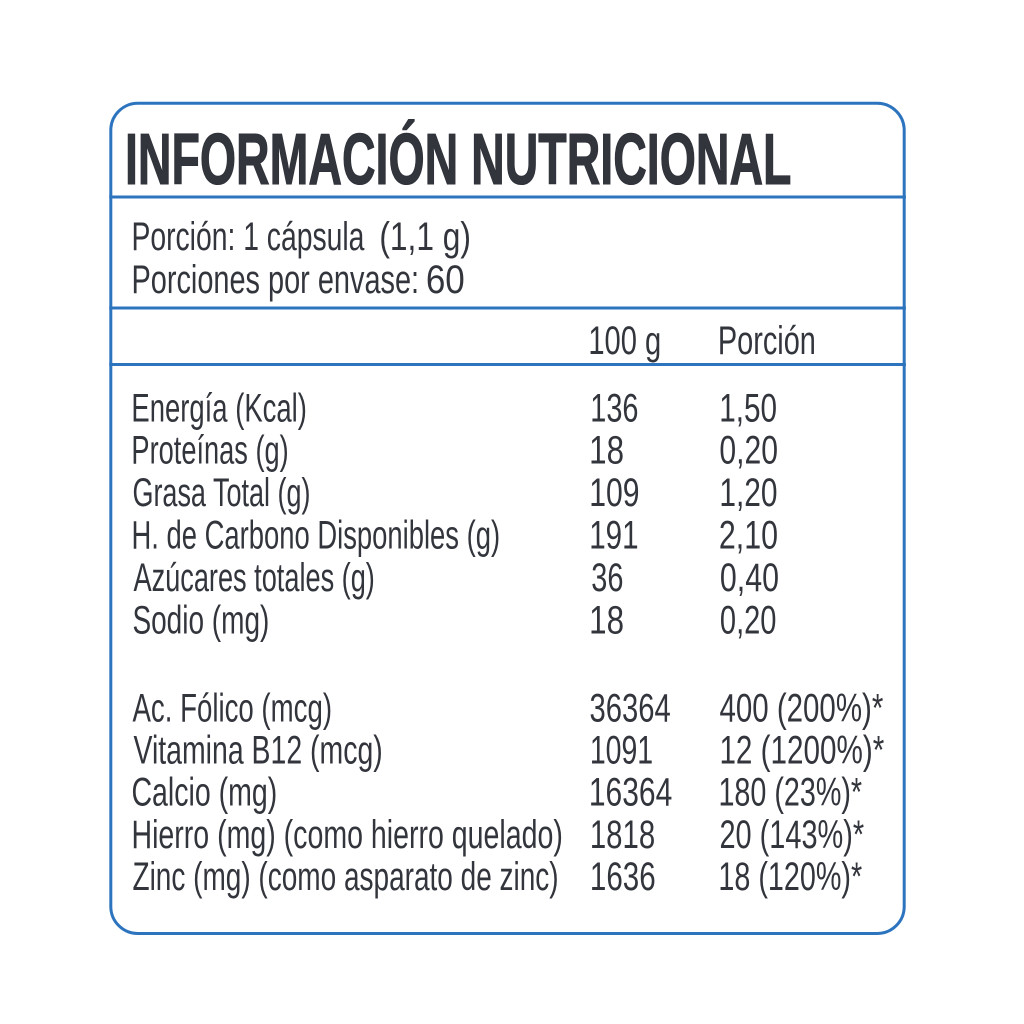 The width and height of the screenshot is (1024, 1024). What do you see at coordinates (204, 793) in the screenshot?
I see `svg-text: Calcio (mg)` at bounding box center [204, 793].